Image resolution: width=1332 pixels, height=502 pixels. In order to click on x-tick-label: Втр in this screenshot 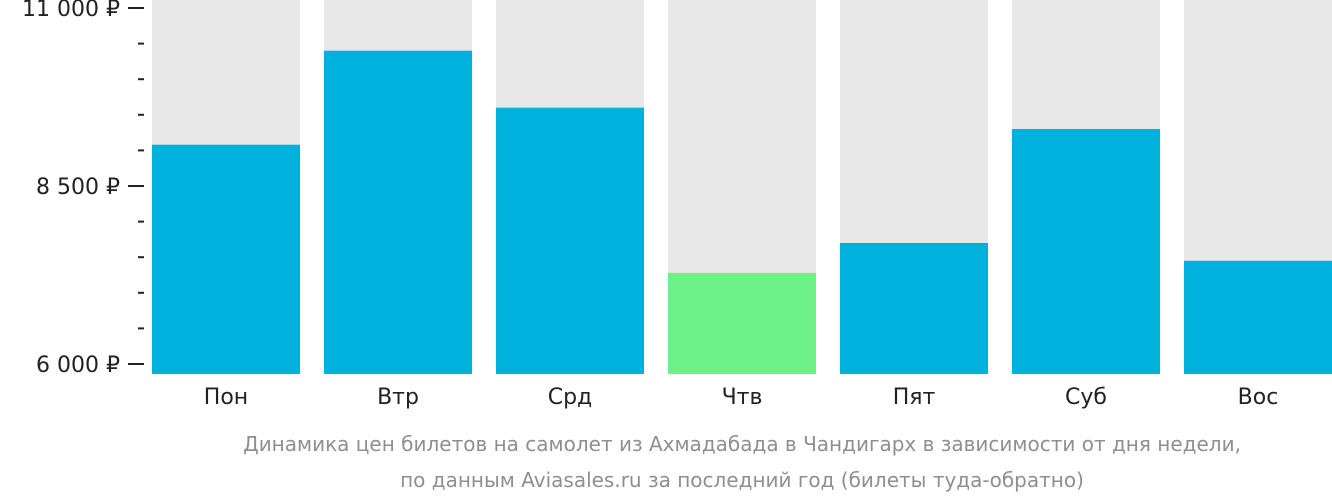, I will do `click(398, 397)`.